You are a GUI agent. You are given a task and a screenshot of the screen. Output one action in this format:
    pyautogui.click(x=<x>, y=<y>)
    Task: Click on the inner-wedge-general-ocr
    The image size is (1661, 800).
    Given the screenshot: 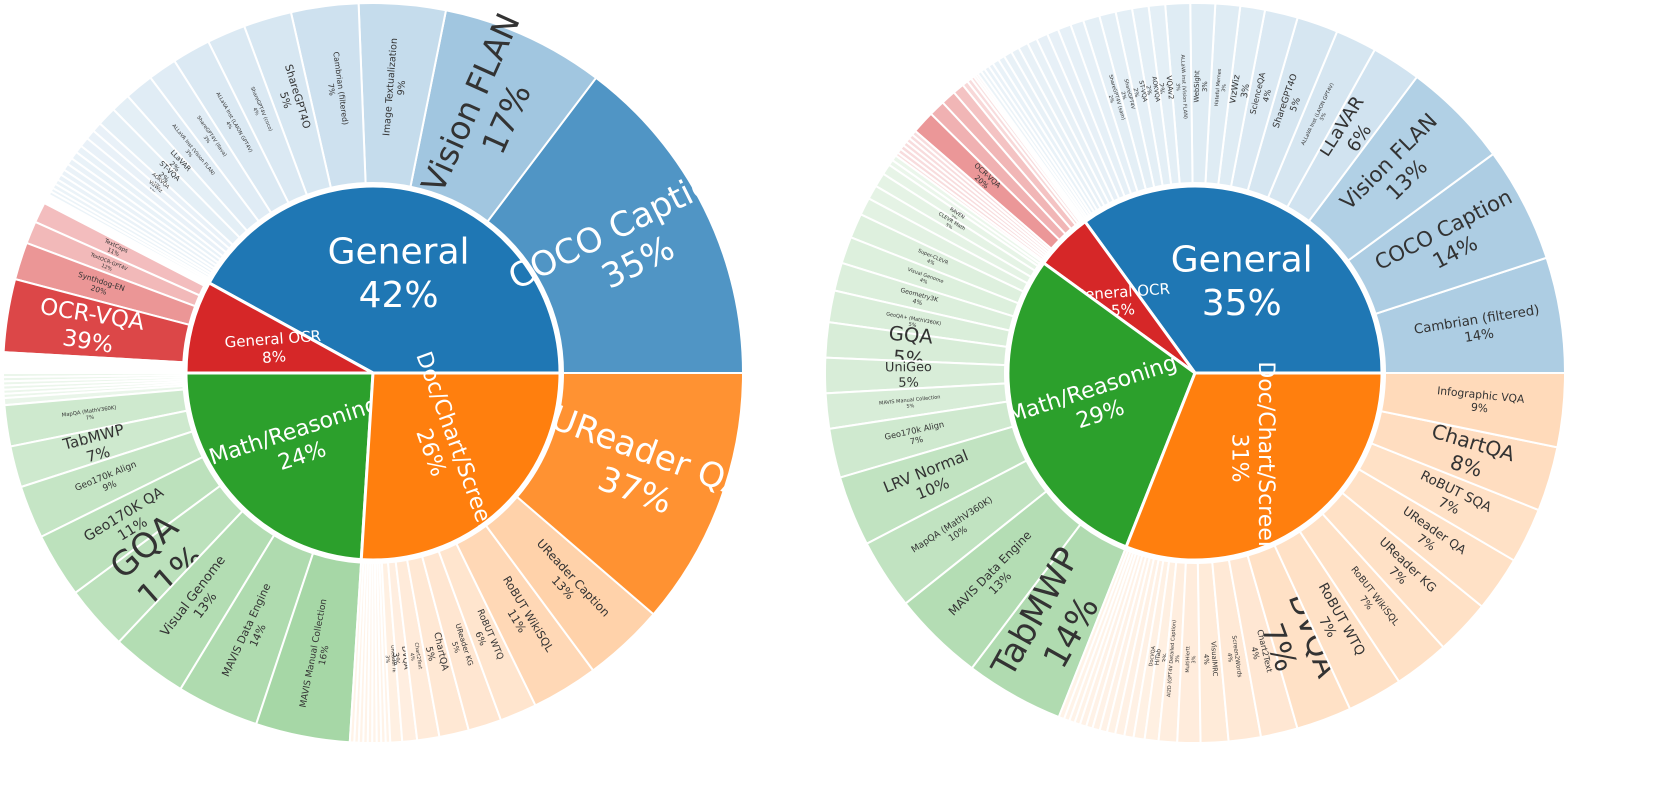 What is the action you would take?
    pyautogui.click(x=279, y=327)
    